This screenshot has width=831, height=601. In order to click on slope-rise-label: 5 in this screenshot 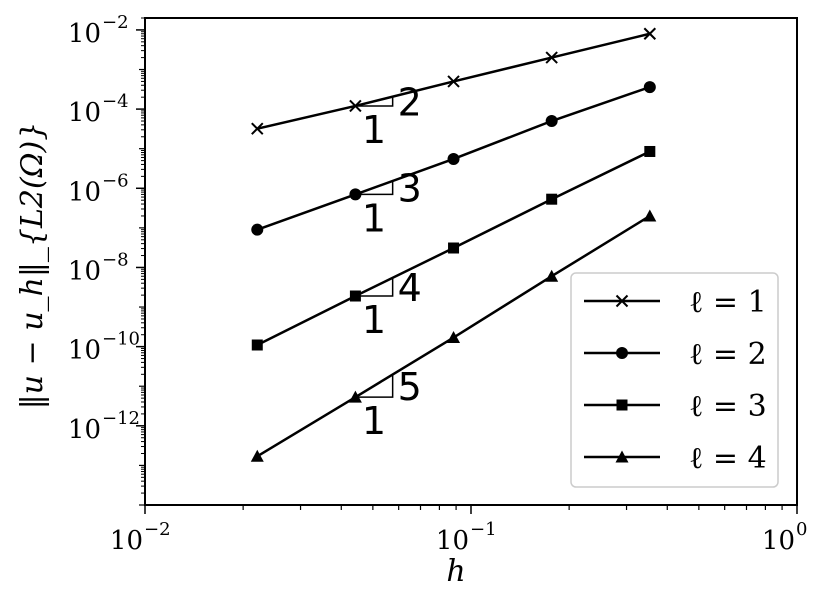, I will do `click(410, 387)`.